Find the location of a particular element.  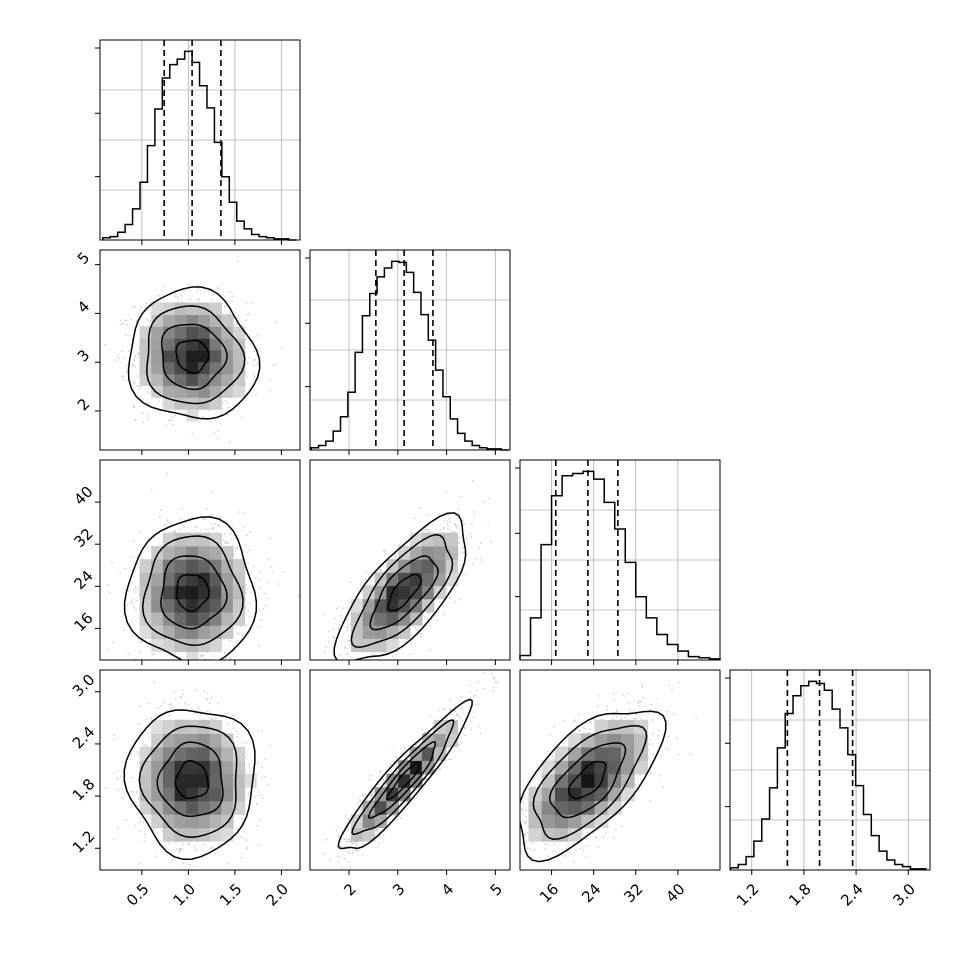

contour-line is located at coordinates (190, 588).